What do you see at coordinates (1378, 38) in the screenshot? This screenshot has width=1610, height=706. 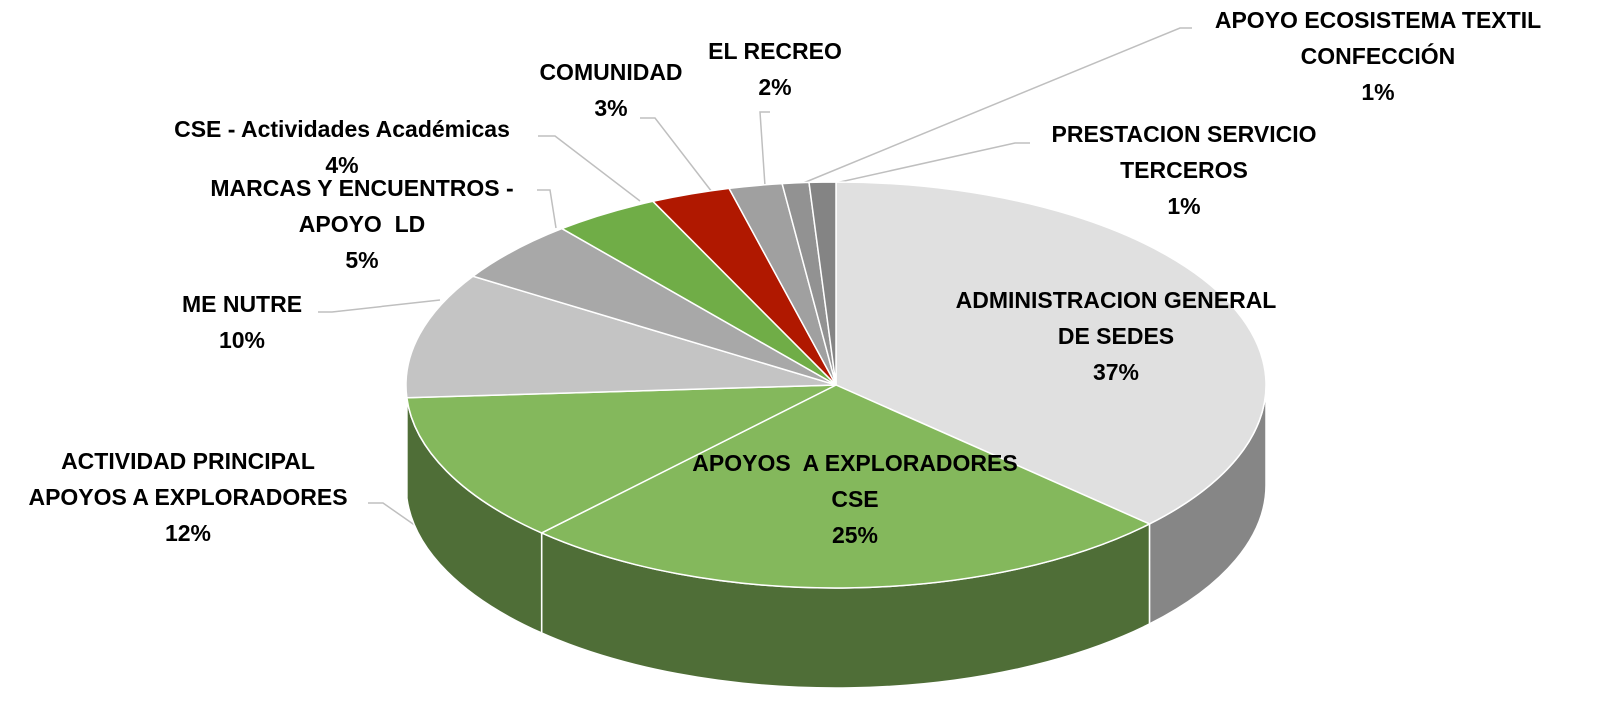 I see `category-label: APOYO ECOSISTEMA TEXTIL CONFECCIÓN` at bounding box center [1378, 38].